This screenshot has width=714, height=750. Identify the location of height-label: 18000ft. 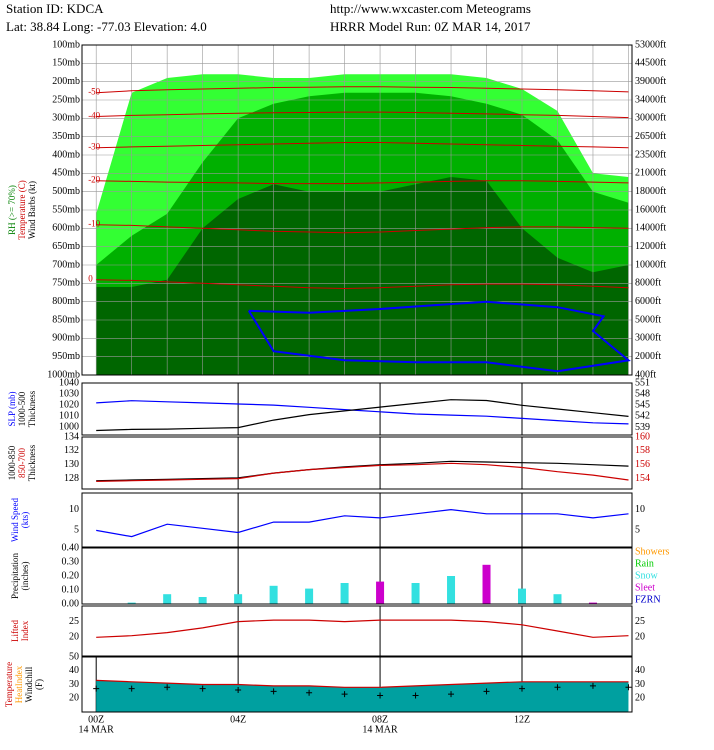
(650, 191).